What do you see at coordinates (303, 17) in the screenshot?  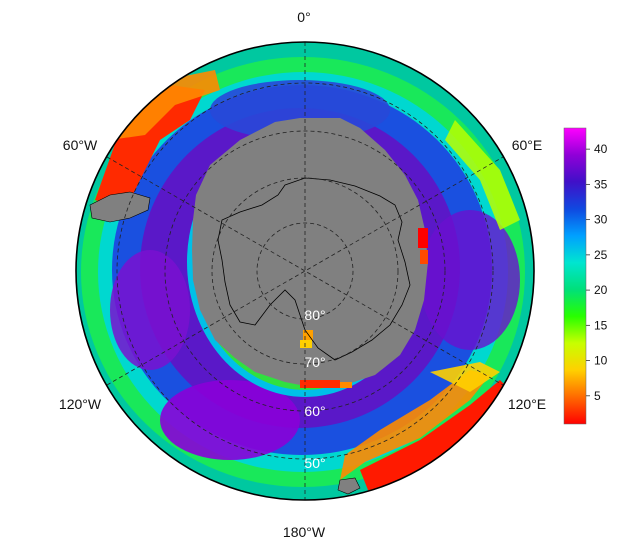 I see `lon-label-top: 0°` at bounding box center [303, 17].